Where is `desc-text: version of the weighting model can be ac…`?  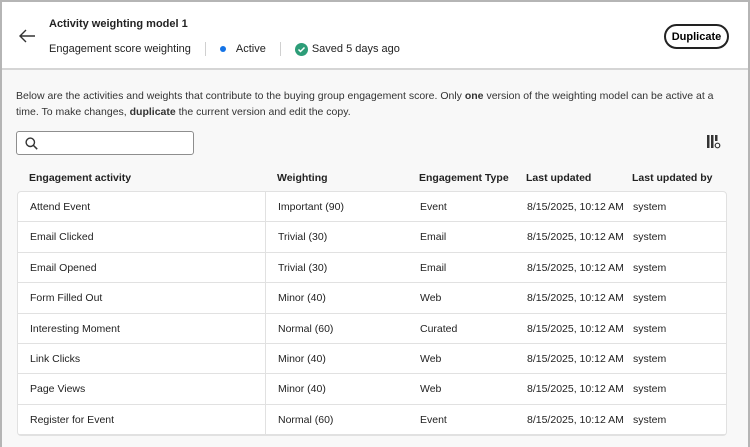 desc-text: version of the weighting model can be ac… is located at coordinates (365, 104).